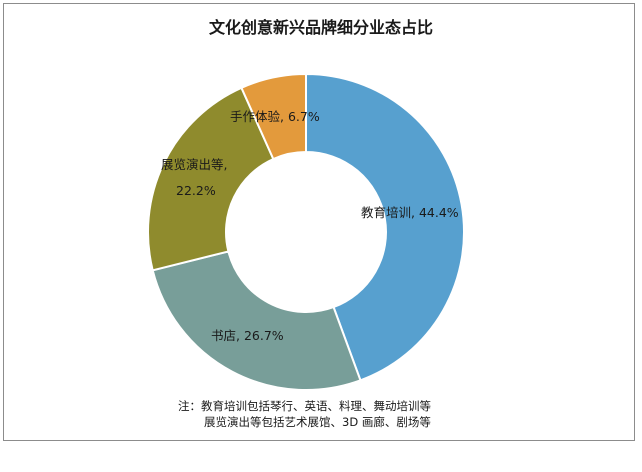 The height and width of the screenshot is (472, 642). I want to click on slice-label-2: 书店, 26.7%, so click(247, 335).